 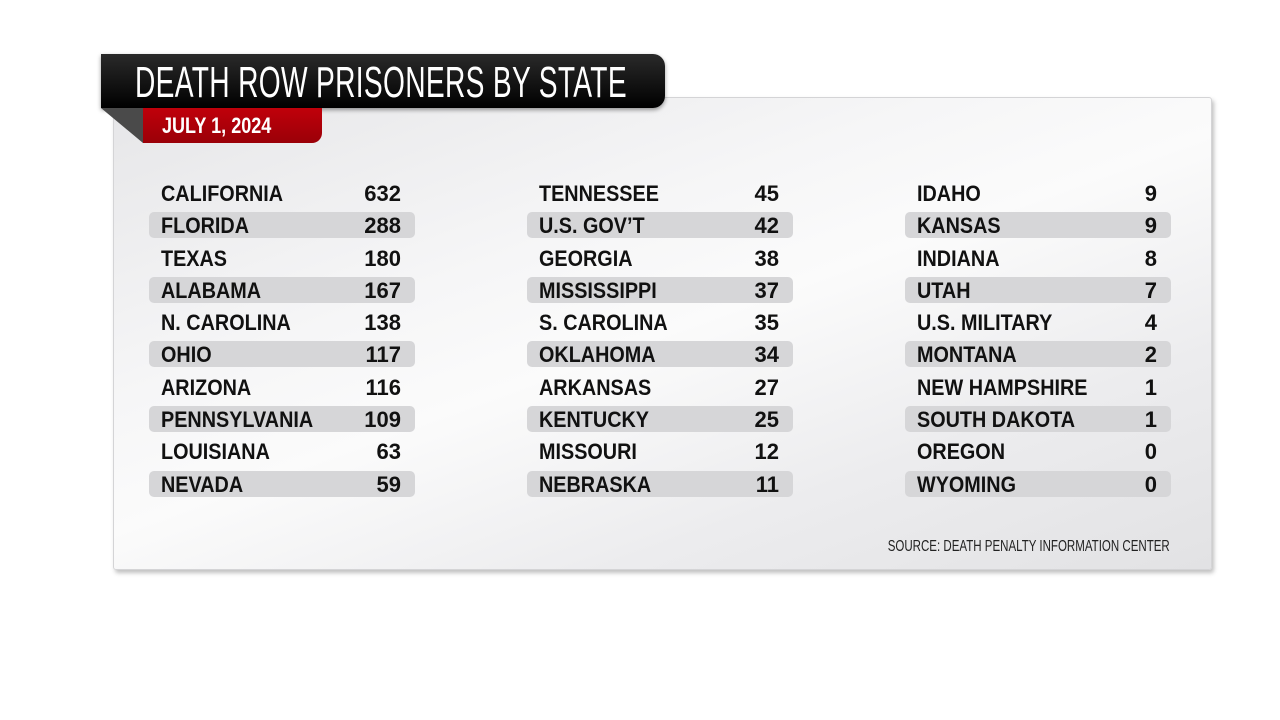 I want to click on prisoner-count: 4, so click(x=1150, y=323).